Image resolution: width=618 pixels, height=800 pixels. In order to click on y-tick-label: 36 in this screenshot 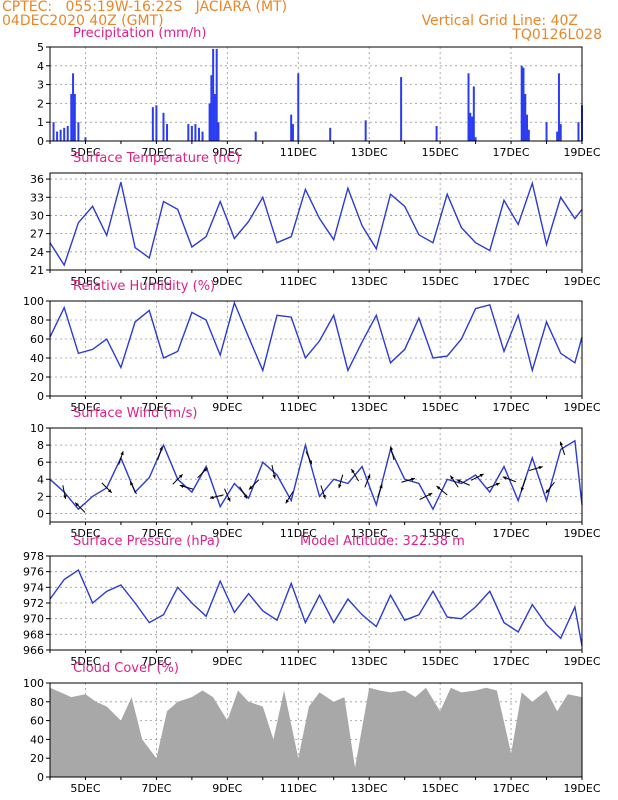, I will do `click(37, 179)`.